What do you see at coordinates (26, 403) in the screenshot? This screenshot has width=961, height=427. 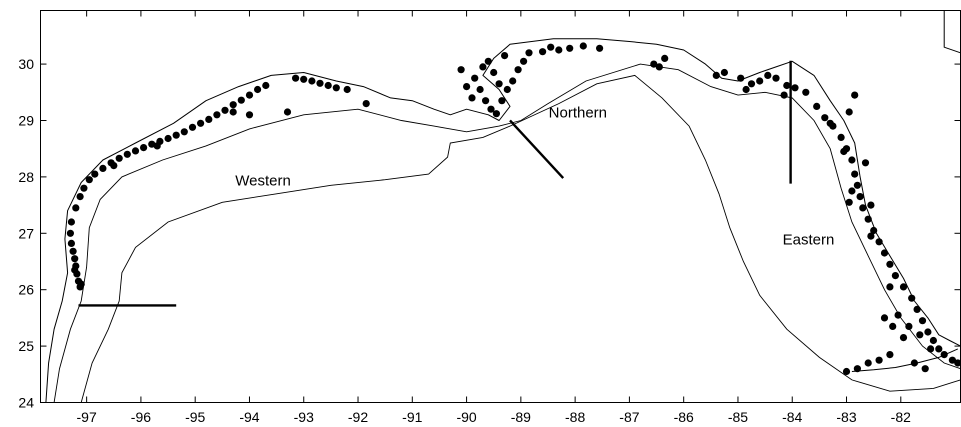 I see `y-tick-label: 24` at bounding box center [26, 403].